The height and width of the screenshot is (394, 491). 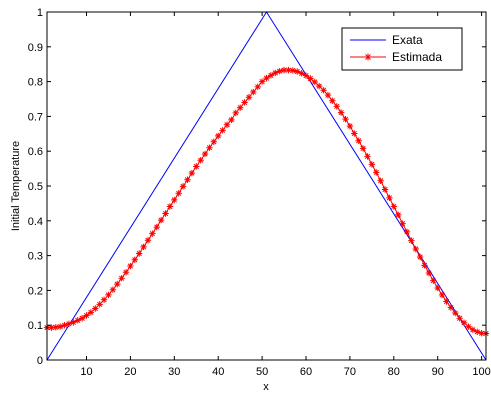 I want to click on legend-marker, so click(x=368, y=57).